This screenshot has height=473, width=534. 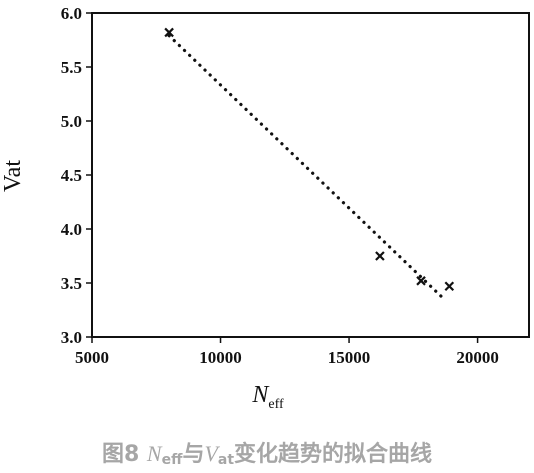 What do you see at coordinates (71, 229) in the screenshot?
I see `y-tick-label: 4.0` at bounding box center [71, 229].